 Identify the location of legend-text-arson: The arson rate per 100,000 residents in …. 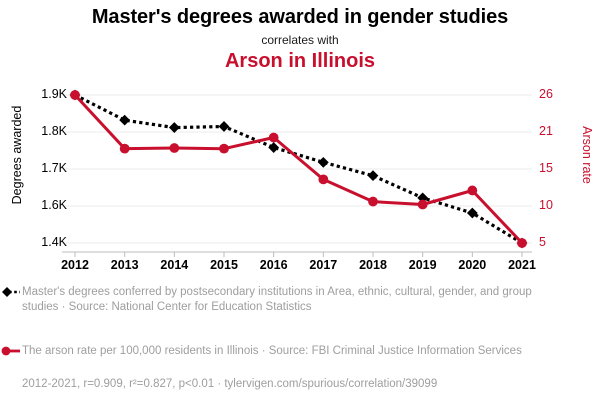
(272, 351).